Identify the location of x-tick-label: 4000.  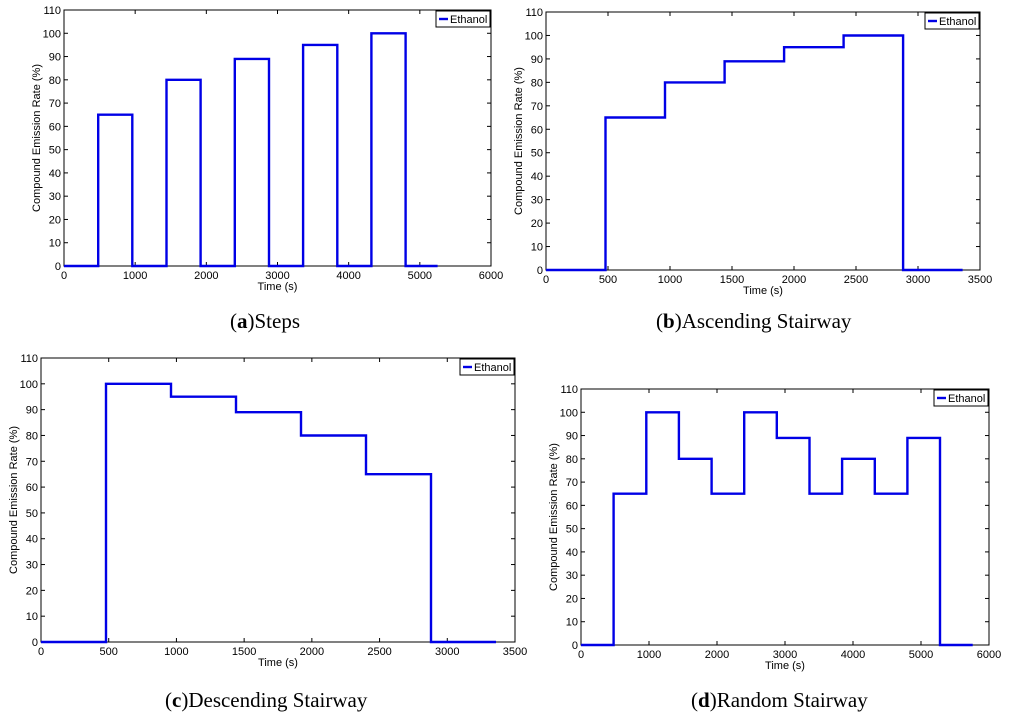
(853, 655).